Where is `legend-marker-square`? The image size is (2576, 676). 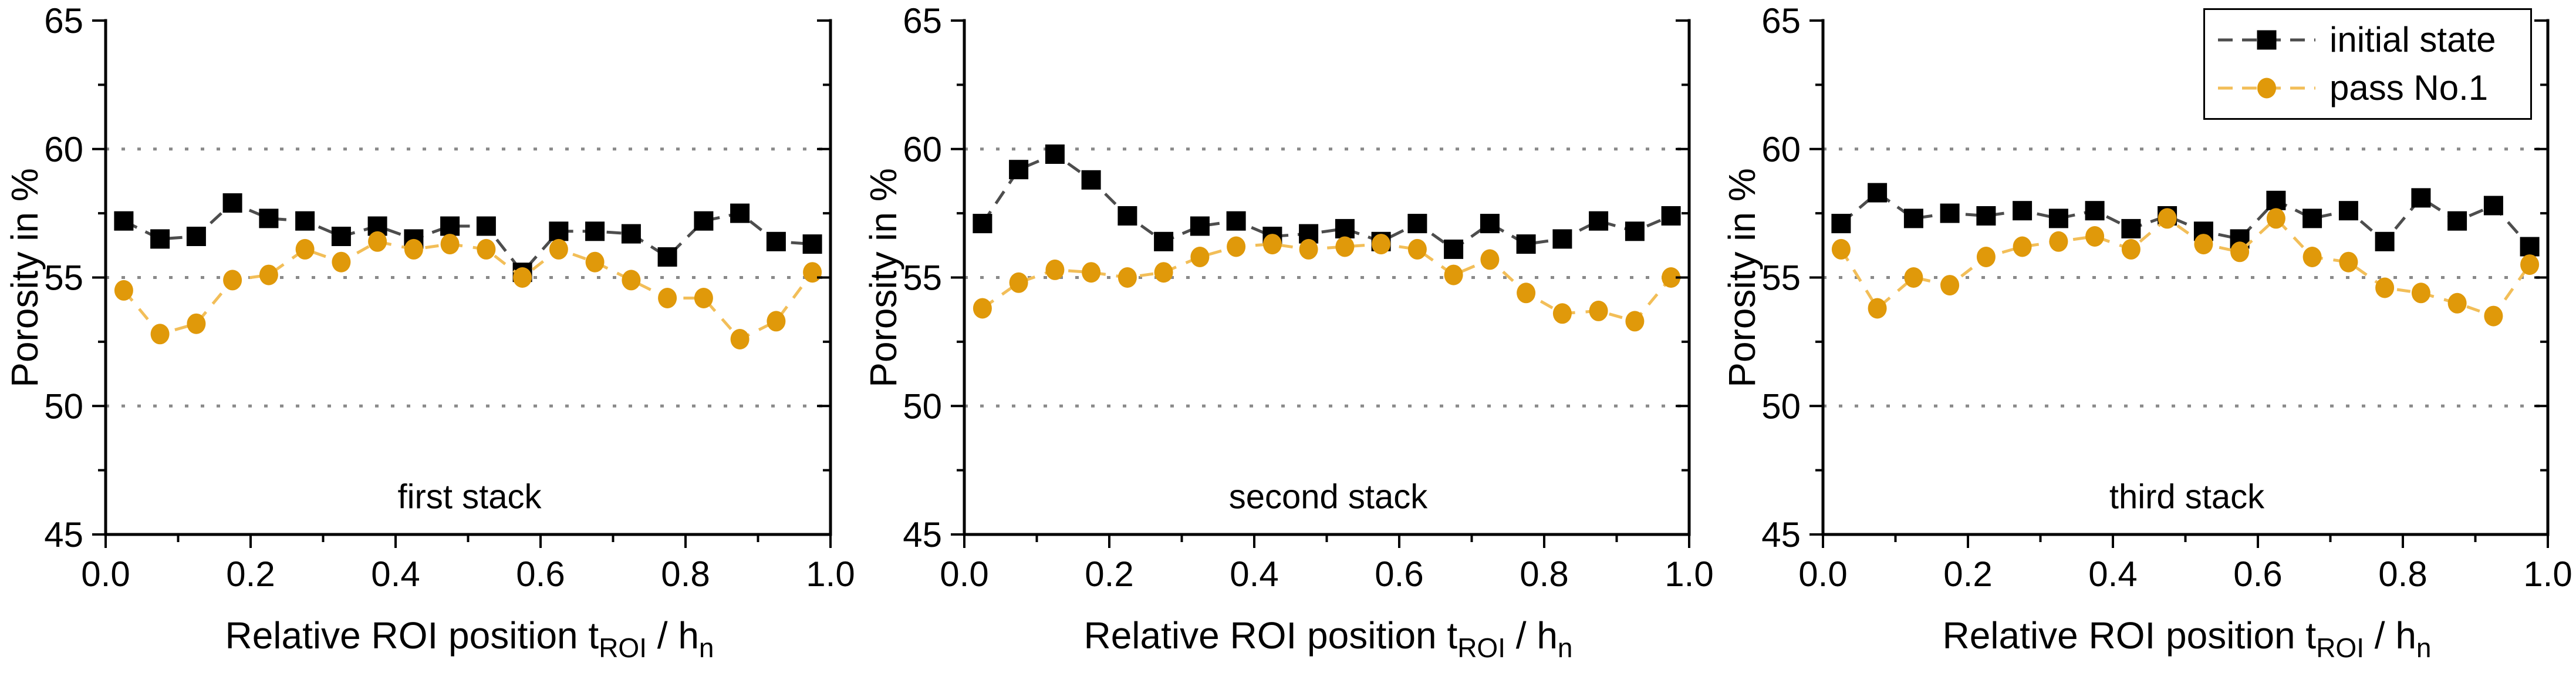 legend-marker-square is located at coordinates (2267, 40).